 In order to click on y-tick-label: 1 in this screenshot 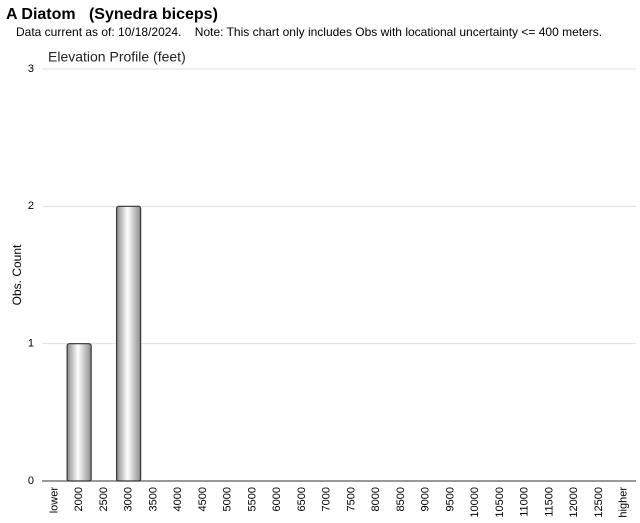, I will do `click(31, 344)`.